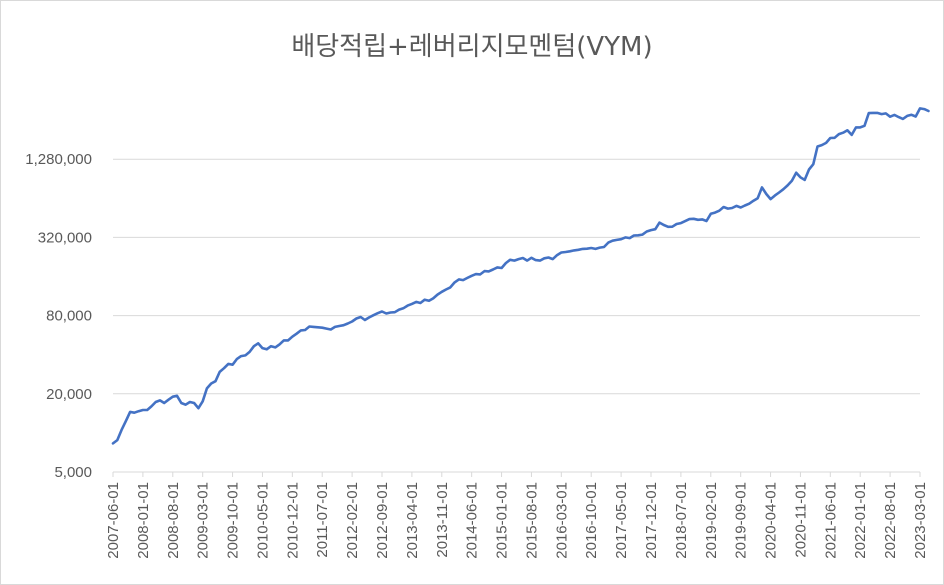 The image size is (944, 585). Describe the element at coordinates (292, 520) in the screenshot. I see `x-tick-label: 2010-12-01` at that location.